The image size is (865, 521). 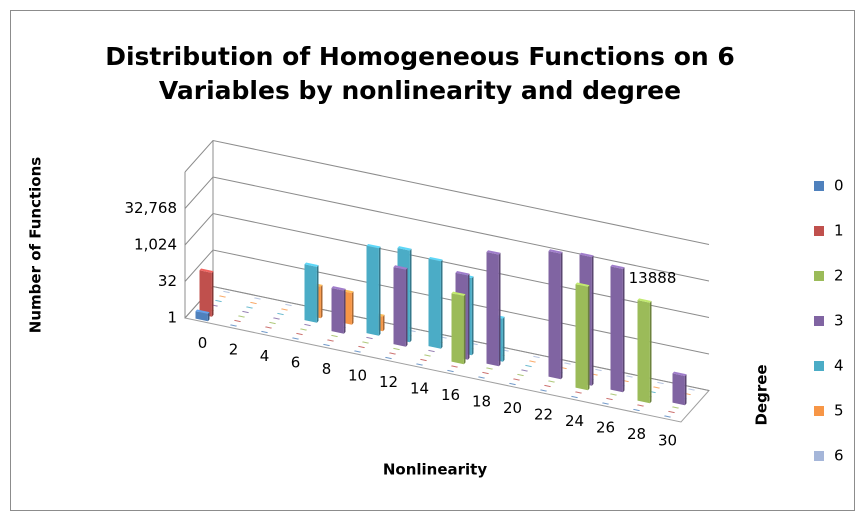 I want to click on x-tick-label: 18, so click(x=481, y=401).